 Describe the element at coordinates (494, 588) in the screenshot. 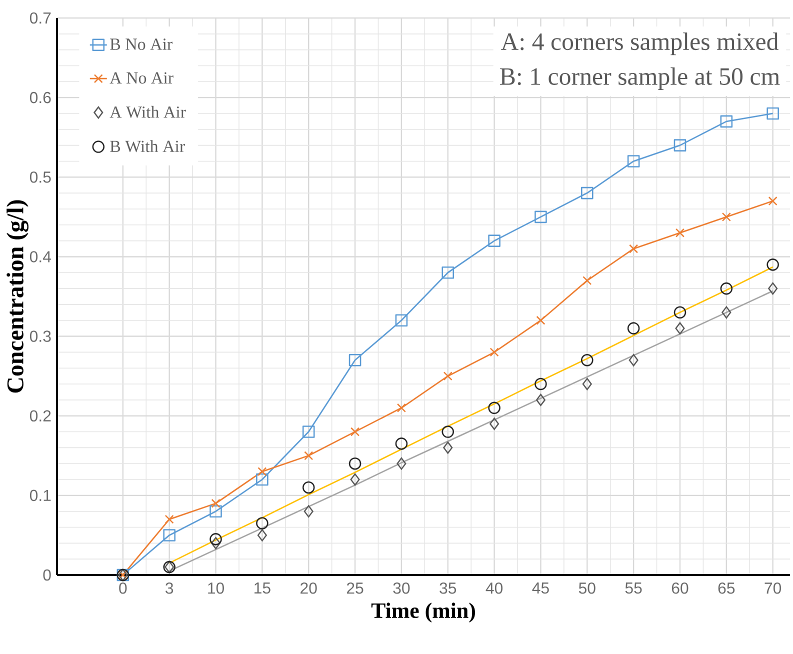

I see `x-tick-label: 40` at that location.